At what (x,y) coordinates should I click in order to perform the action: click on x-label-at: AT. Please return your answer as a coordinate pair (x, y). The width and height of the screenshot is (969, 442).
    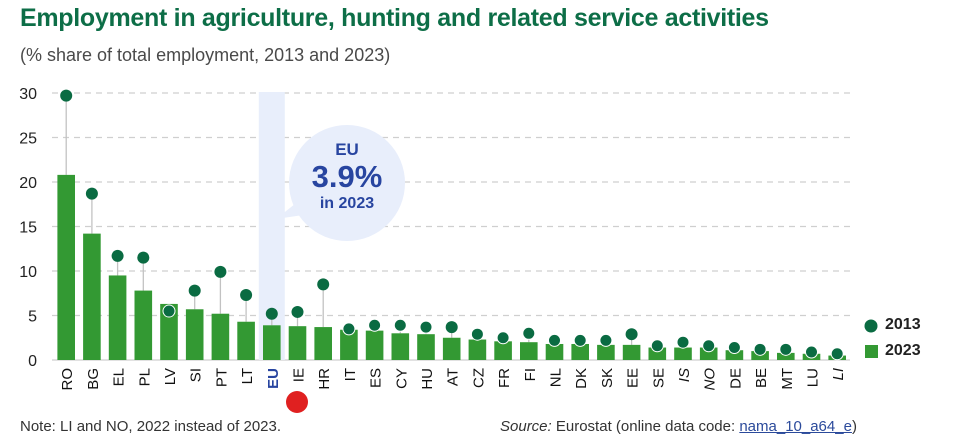
    Looking at the image, I should click on (453, 377).